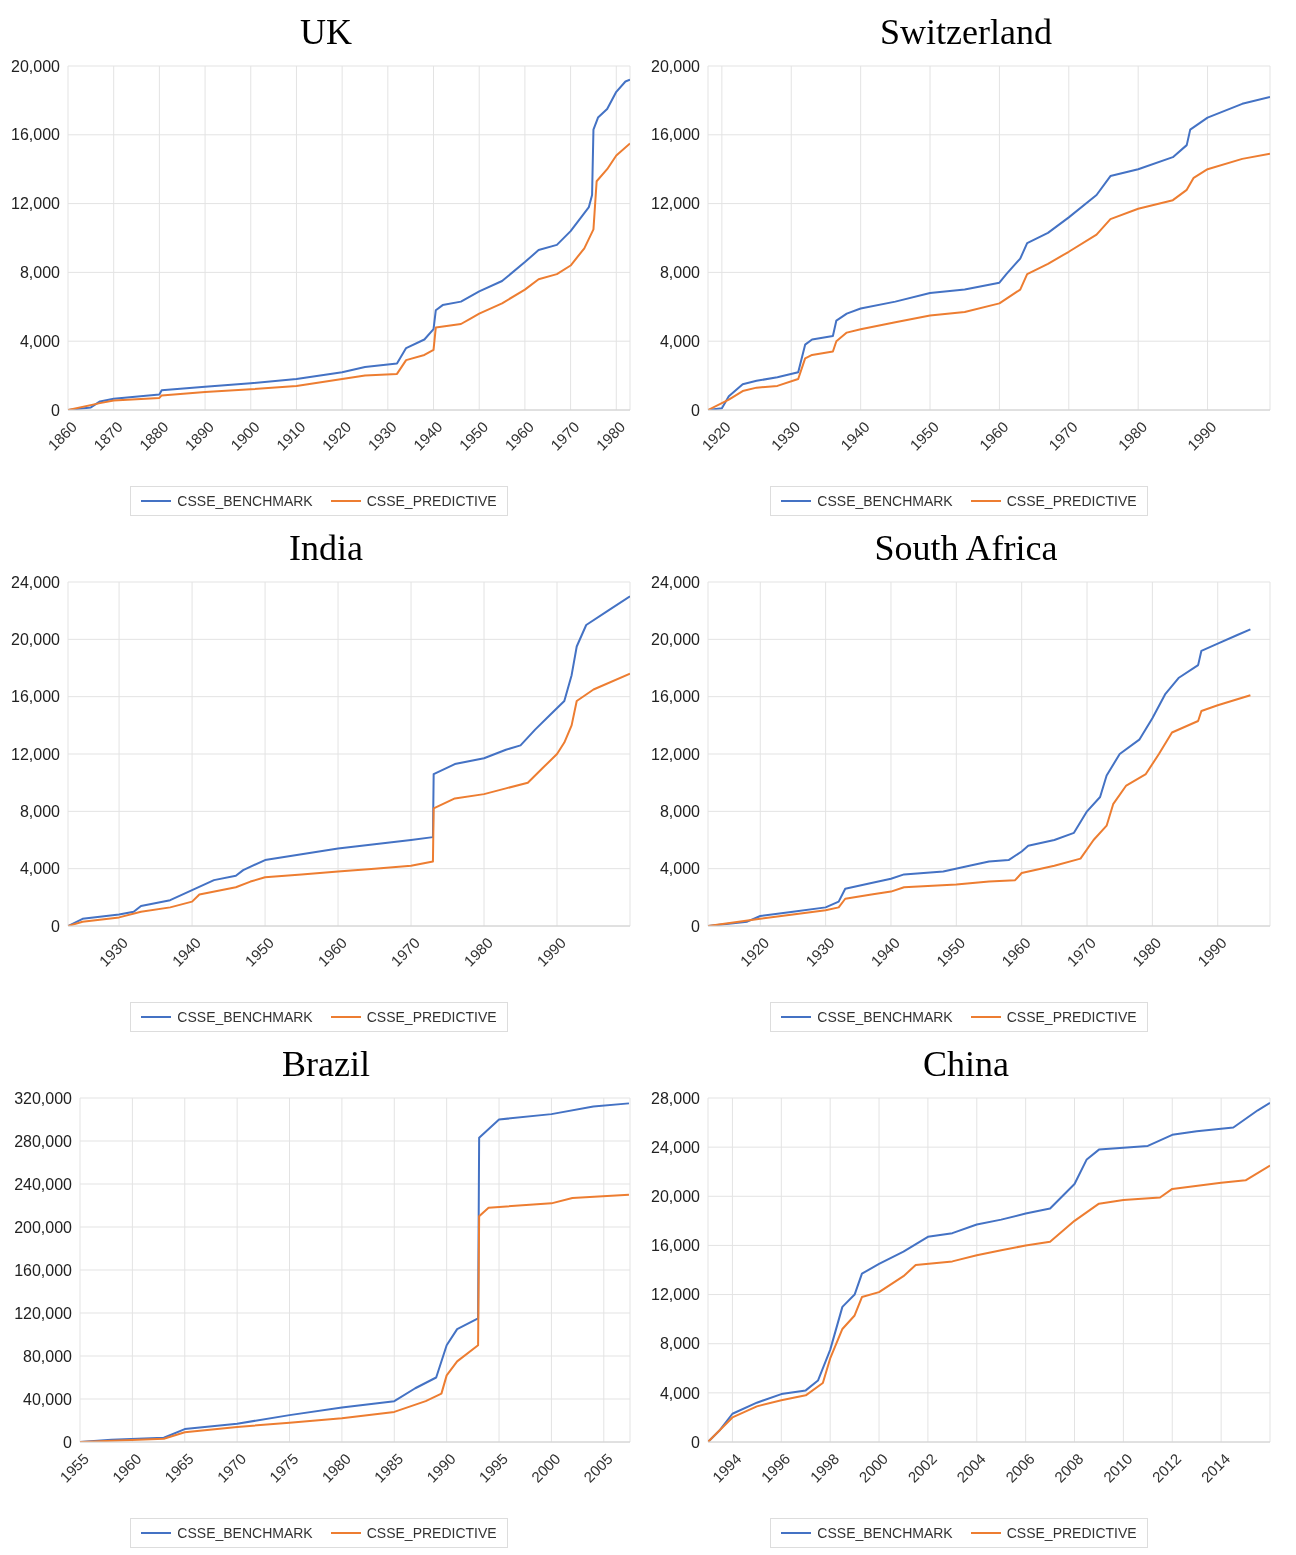 The image size is (1296, 1555). Describe the element at coordinates (43, 1141) in the screenshot. I see `y-tick-label: 280,000` at that location.